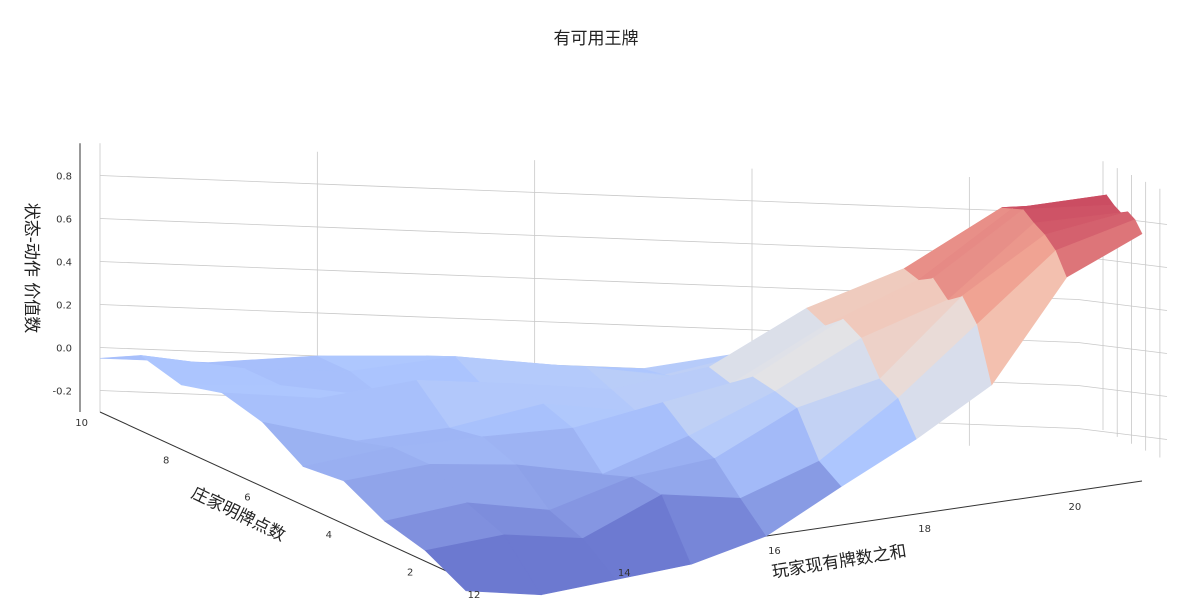 The image size is (1187, 612). Describe the element at coordinates (410, 572) in the screenshot. I see `y-tick-label: 2` at that location.